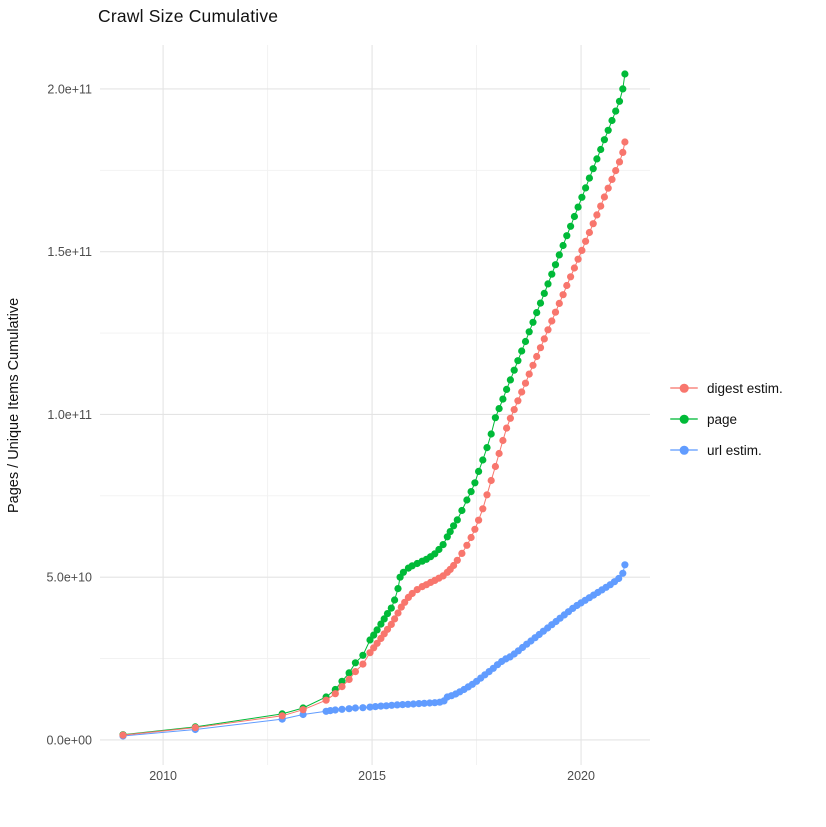 This screenshot has height=827, width=826. Describe the element at coordinates (734, 450) in the screenshot. I see `legend-label: url estim.` at that location.